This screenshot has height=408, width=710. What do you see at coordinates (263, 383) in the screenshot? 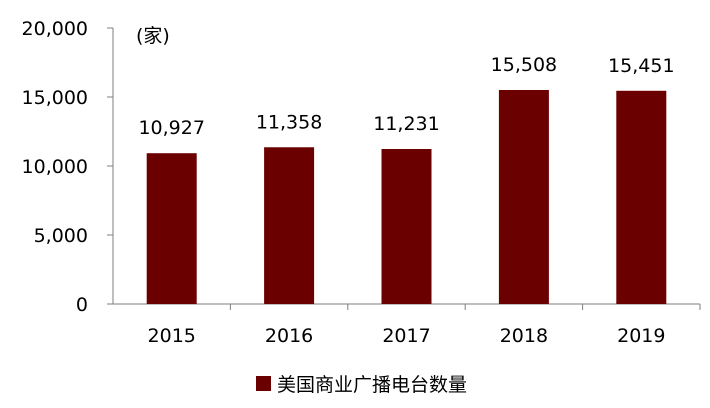
I see `legend-swatch` at bounding box center [263, 383].